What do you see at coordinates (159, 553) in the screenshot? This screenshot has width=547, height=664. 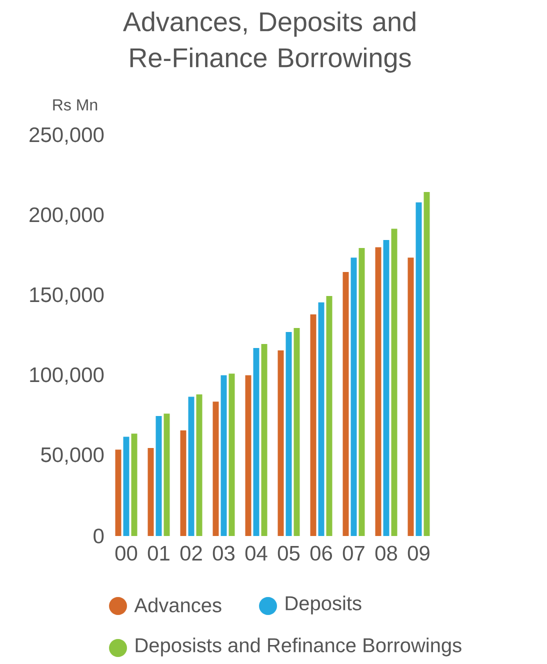 I see `x-tick-label: 01` at bounding box center [159, 553].